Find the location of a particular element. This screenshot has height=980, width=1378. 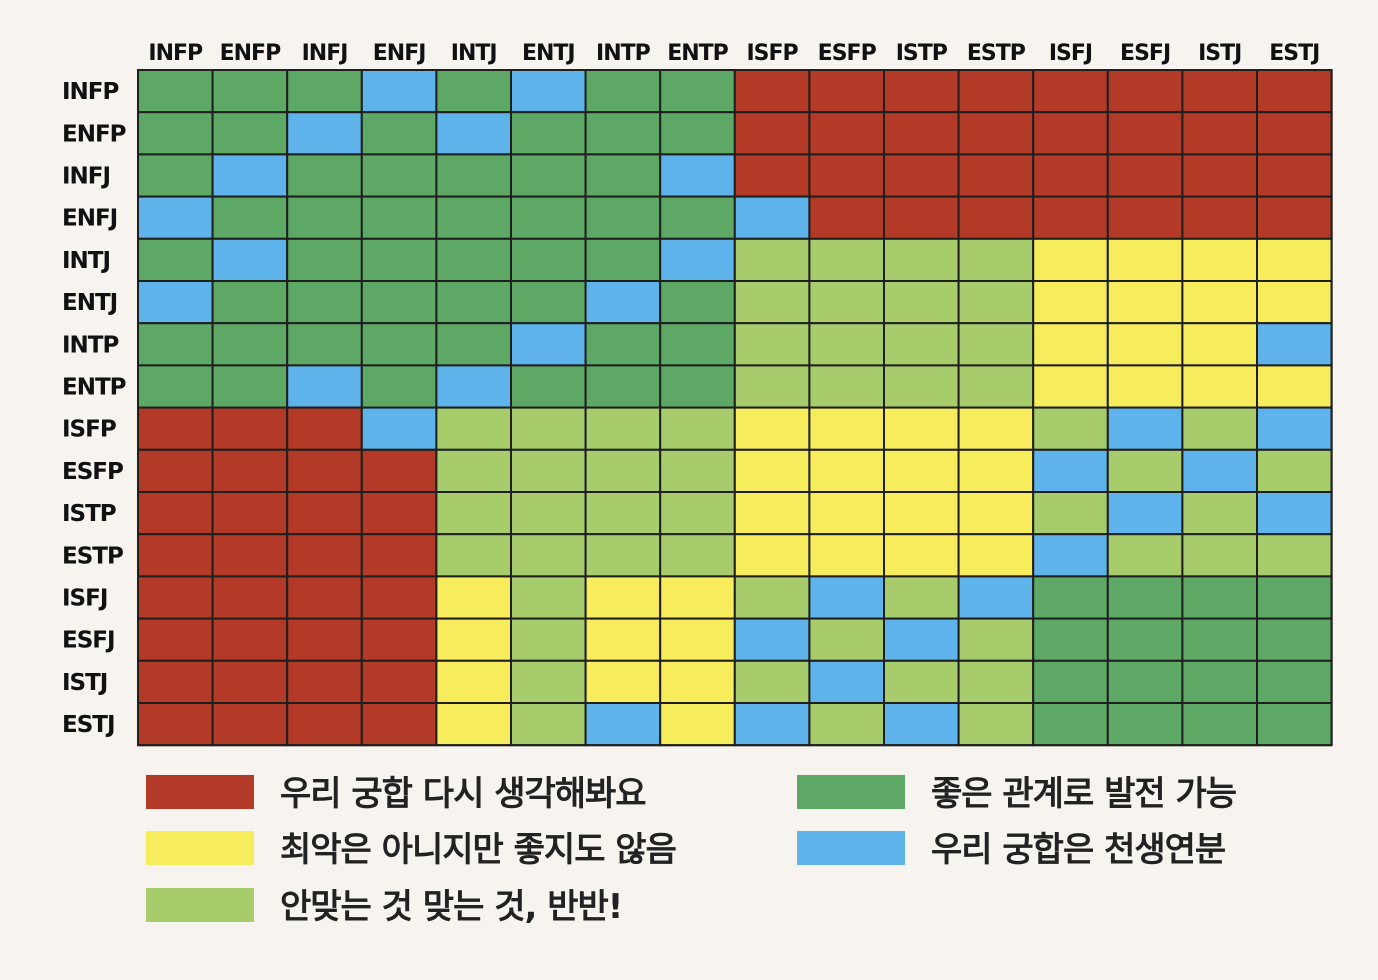

column-label: ISFJ is located at coordinates (1070, 53).